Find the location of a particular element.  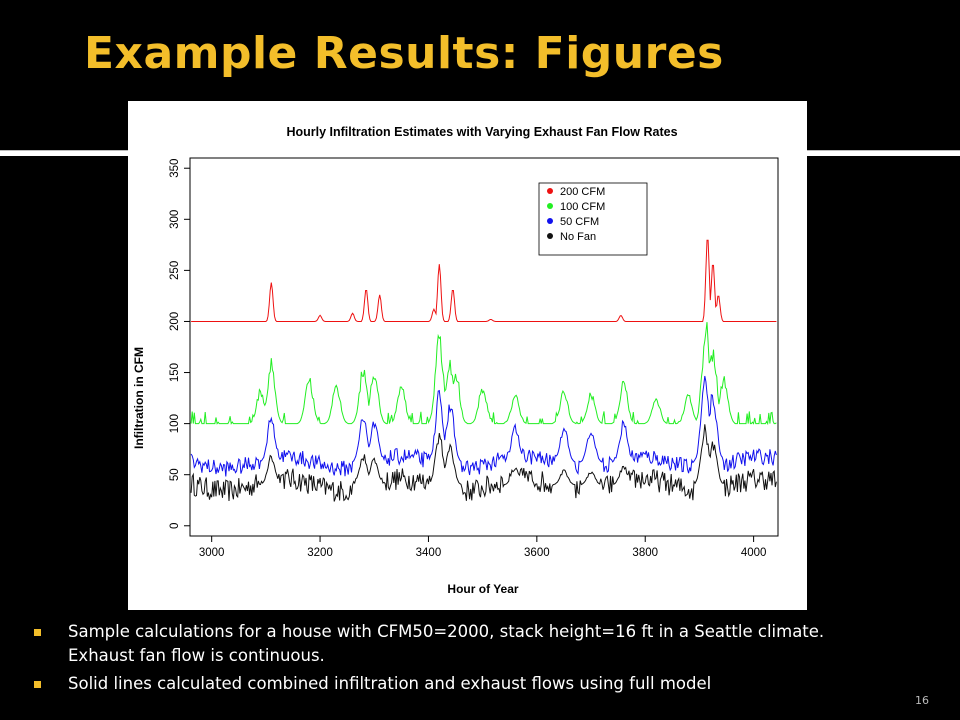

series-line-200-cfm is located at coordinates (484, 280).